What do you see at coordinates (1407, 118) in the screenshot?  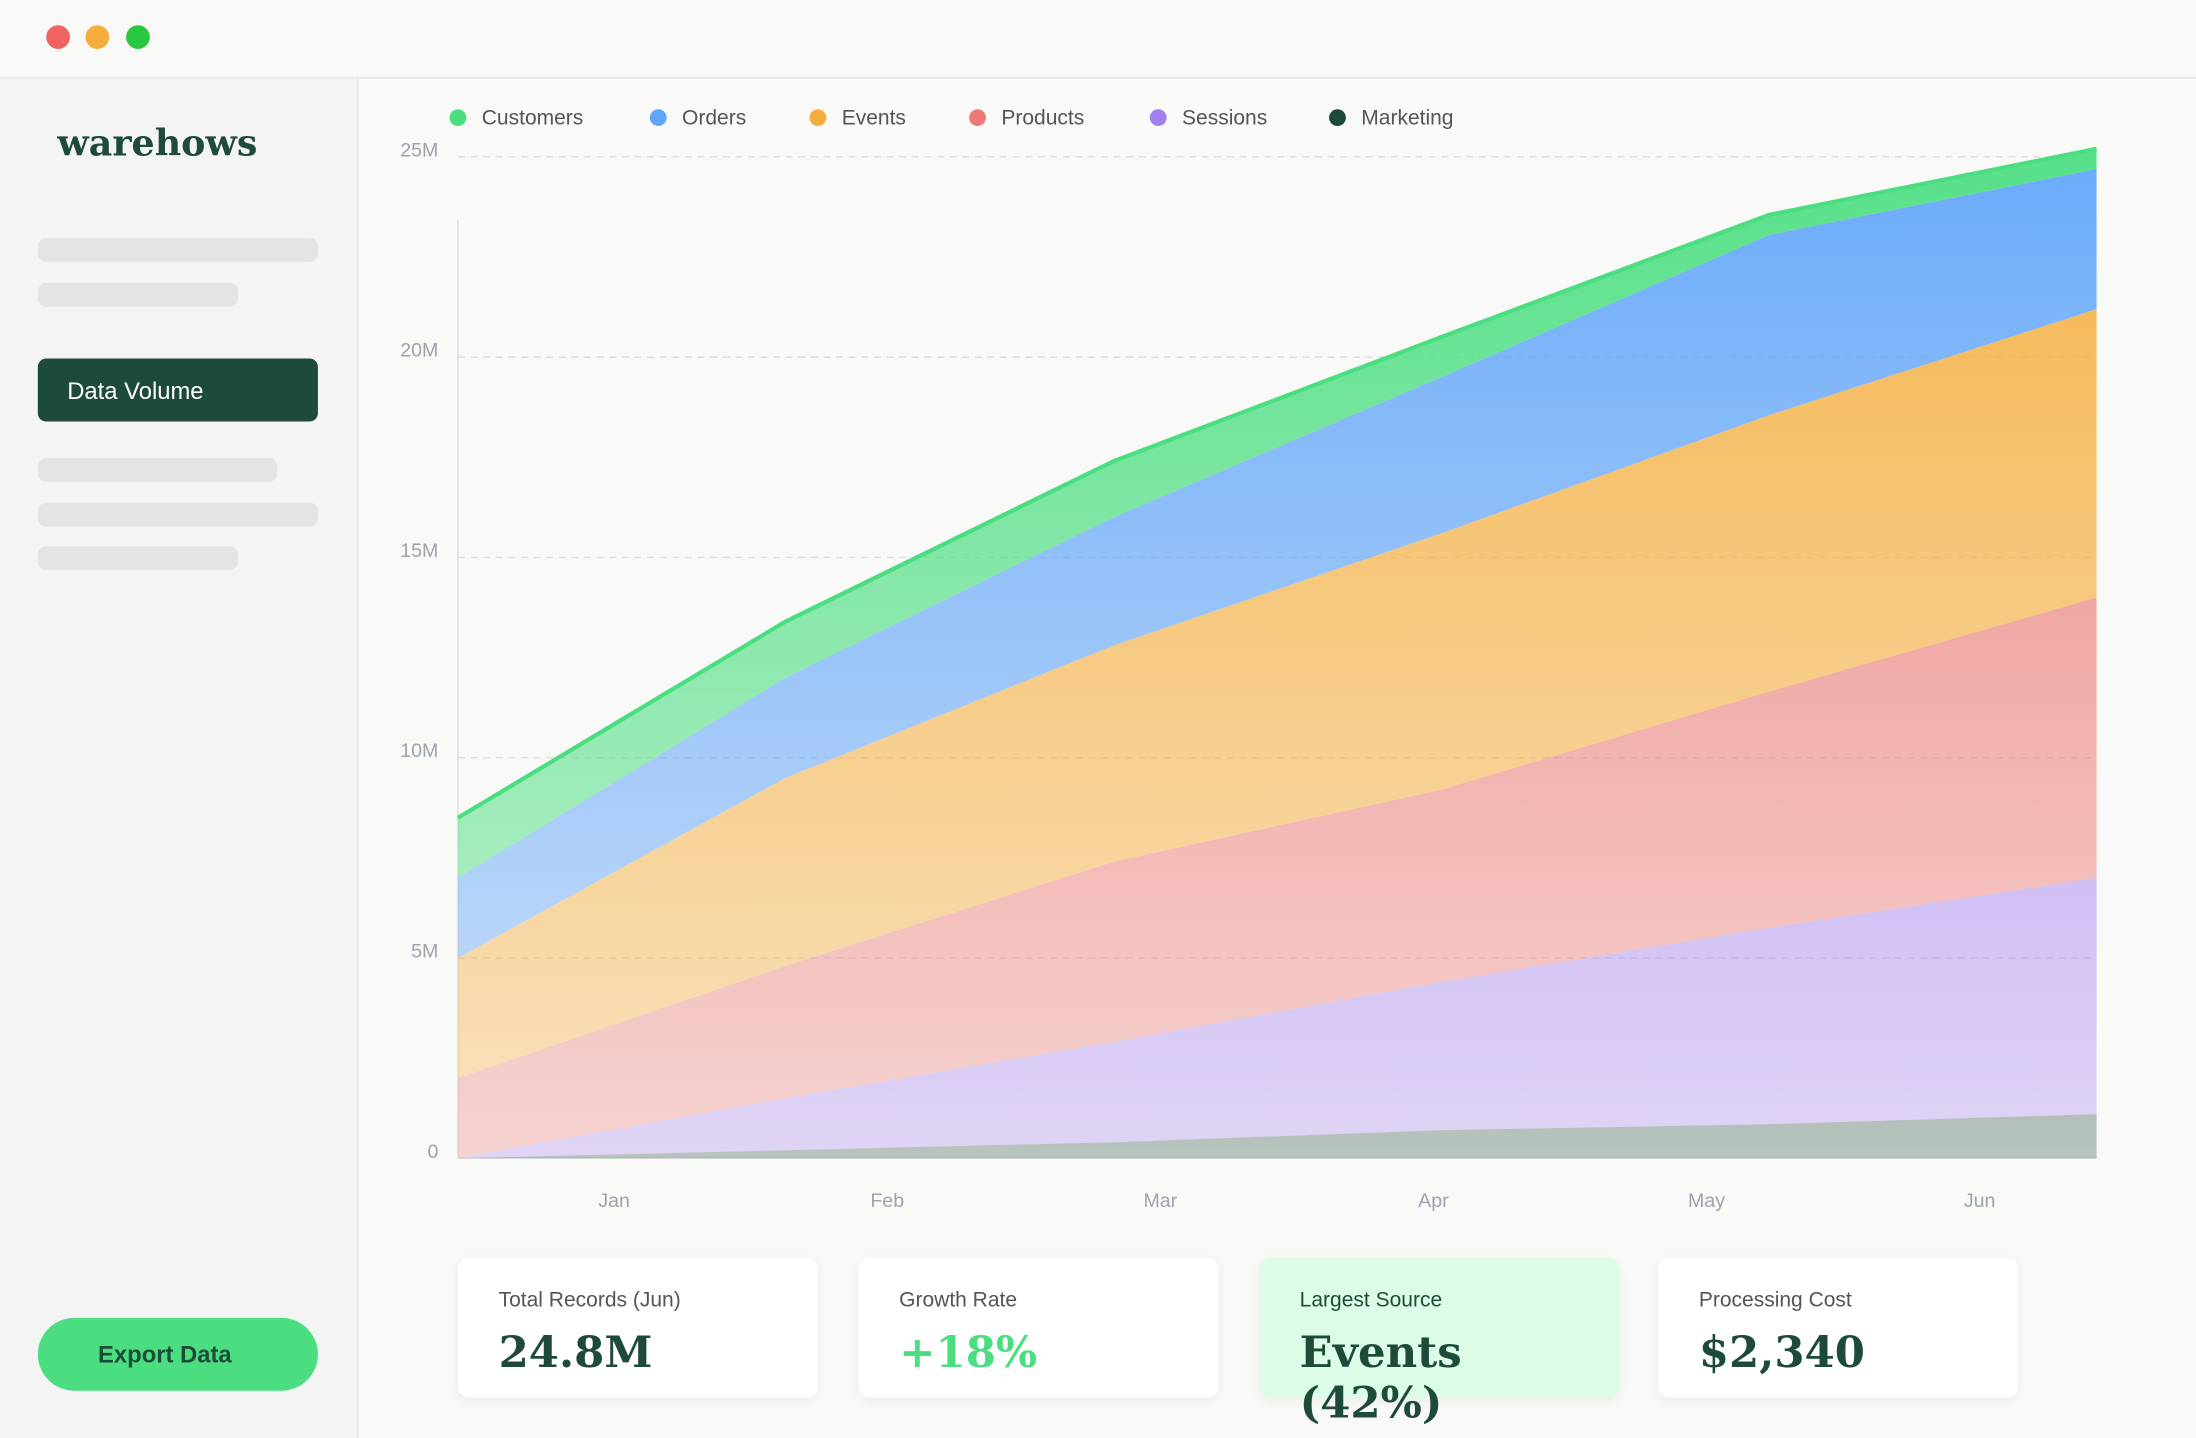 I see `legend-label: Marketing` at bounding box center [1407, 118].